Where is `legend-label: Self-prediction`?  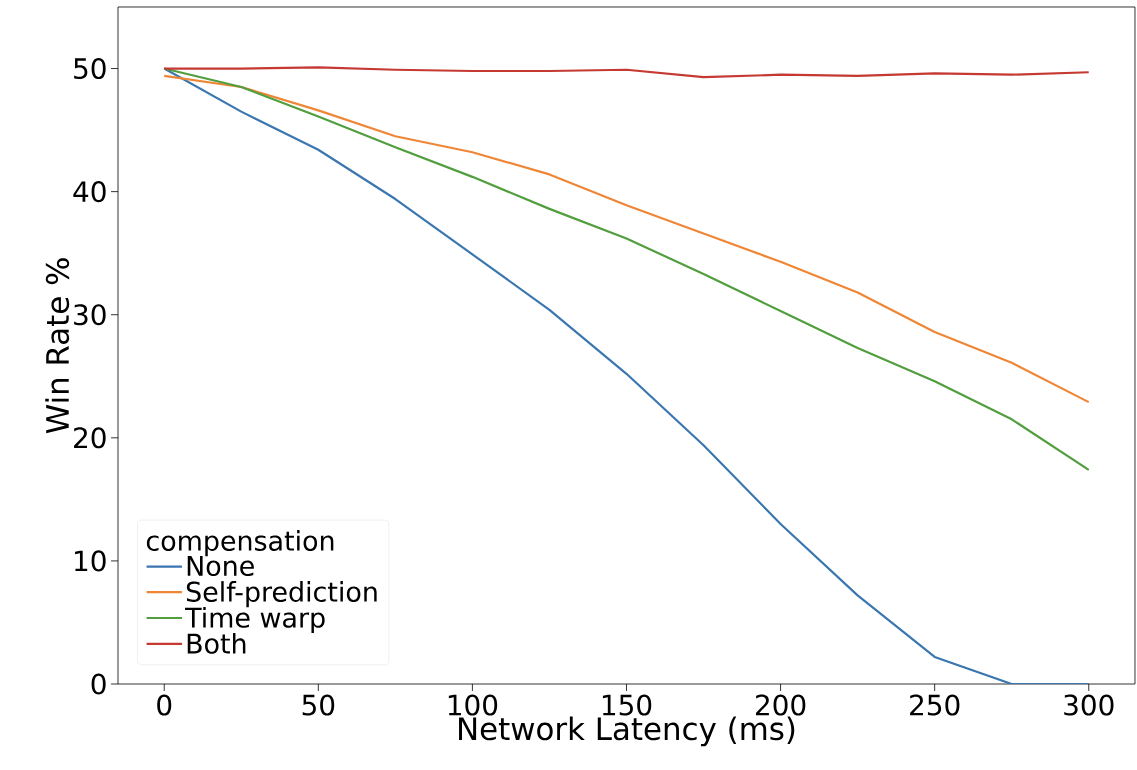 legend-label: Self-prediction is located at coordinates (281, 594).